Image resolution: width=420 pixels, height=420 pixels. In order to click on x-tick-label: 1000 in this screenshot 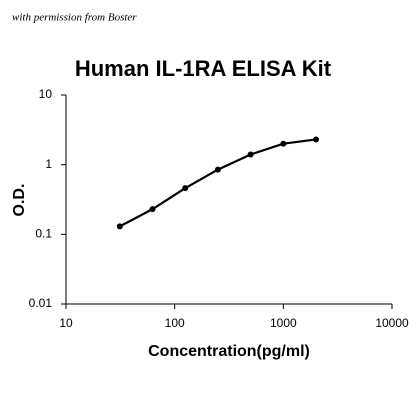, I will do `click(283, 323)`.